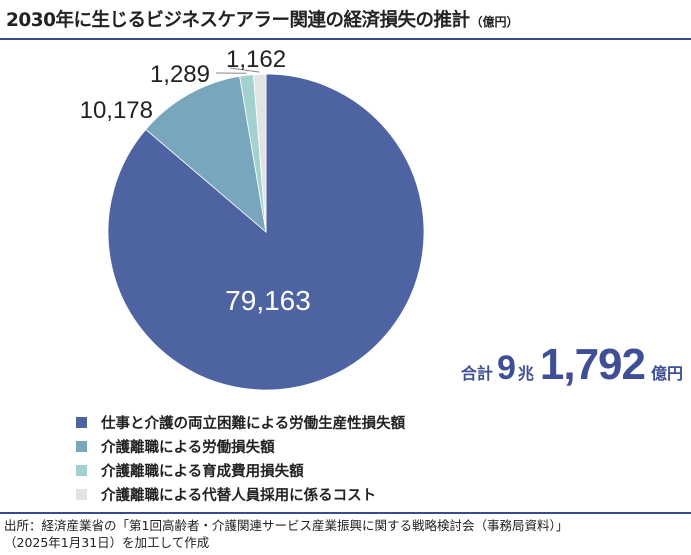 The height and width of the screenshot is (555, 691). What do you see at coordinates (525, 373) in the screenshot?
I see `total-trillion-unit: 兆` at bounding box center [525, 373].